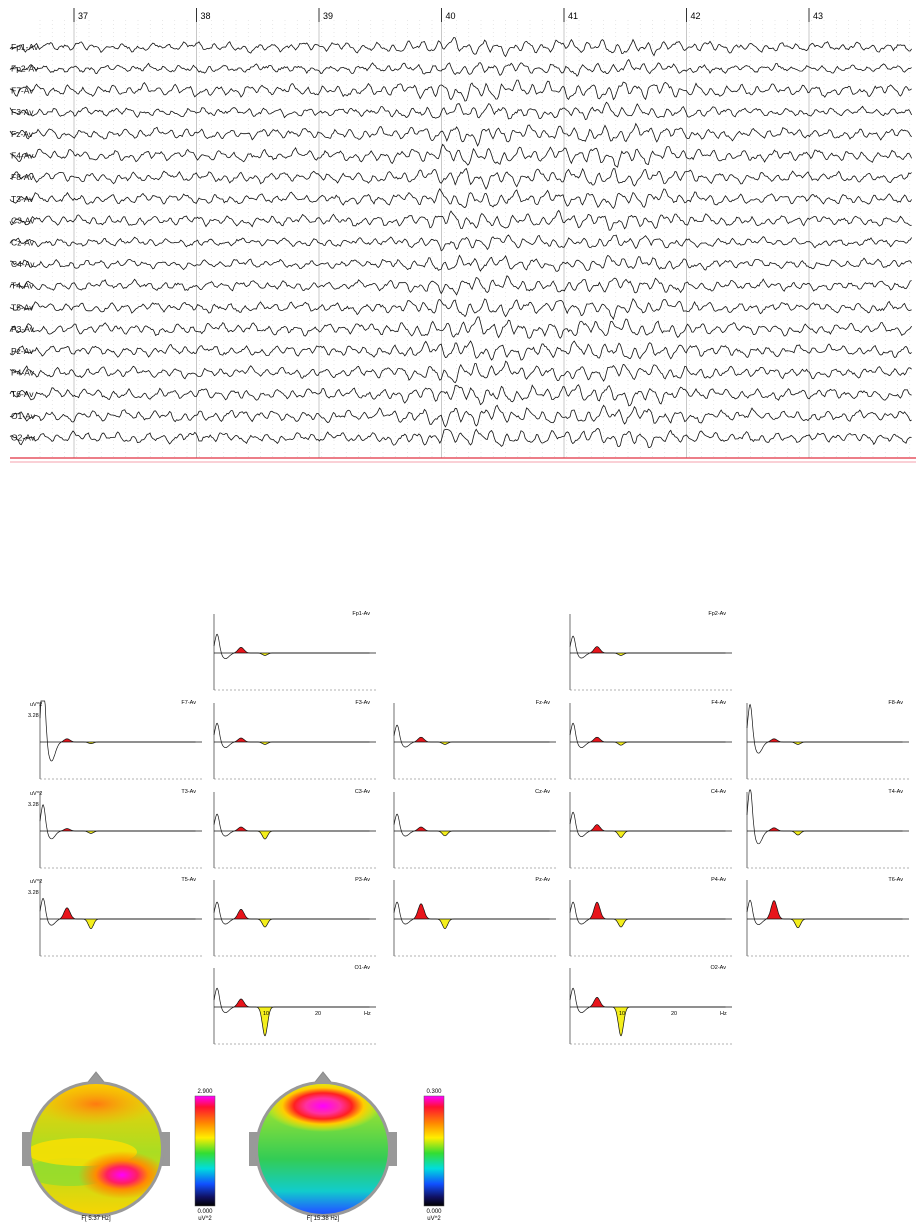  Describe the element at coordinates (361, 614) in the screenshot. I see `spectrum-label: Fp1-Av` at that location.